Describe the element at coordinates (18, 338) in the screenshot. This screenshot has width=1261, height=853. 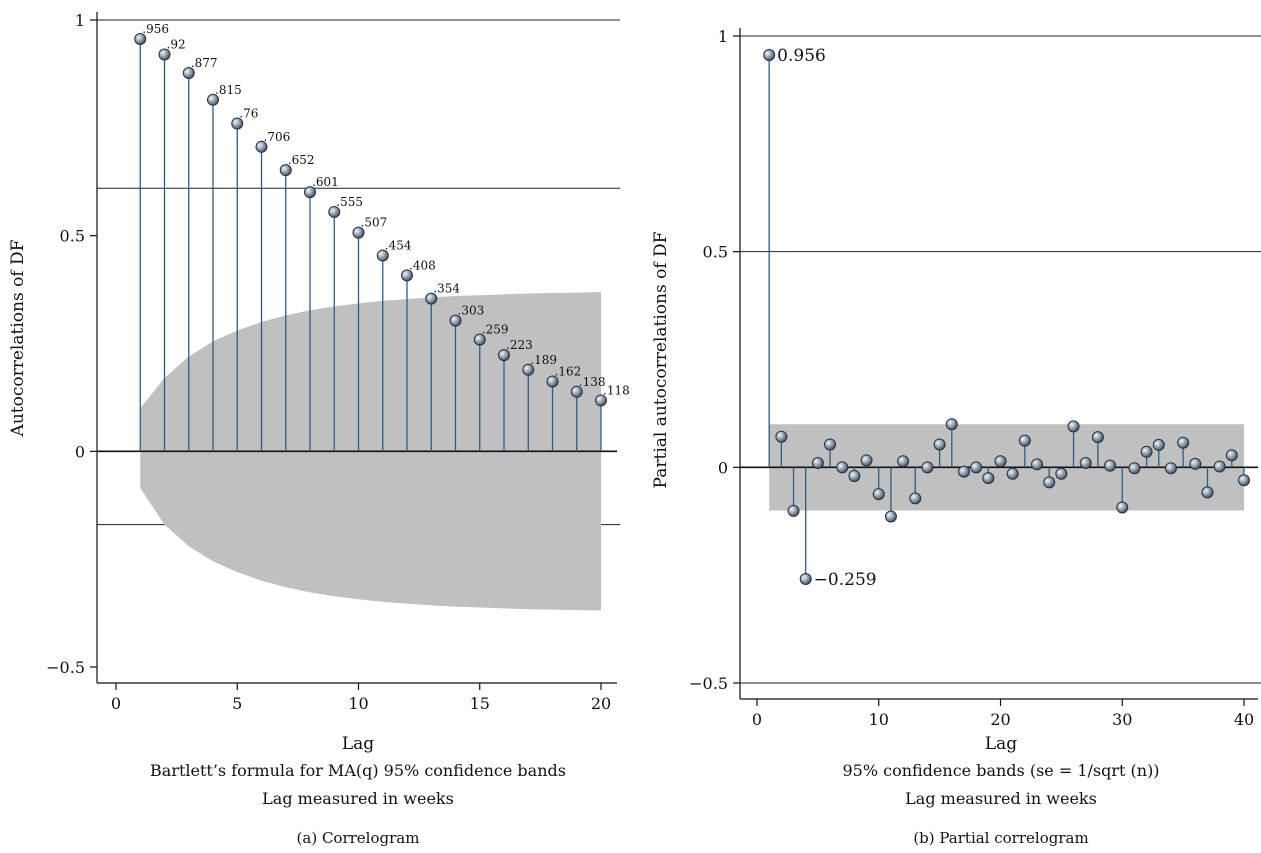
I see `panel-a-y-axis-title: Autocorrelations of DF` at that location.